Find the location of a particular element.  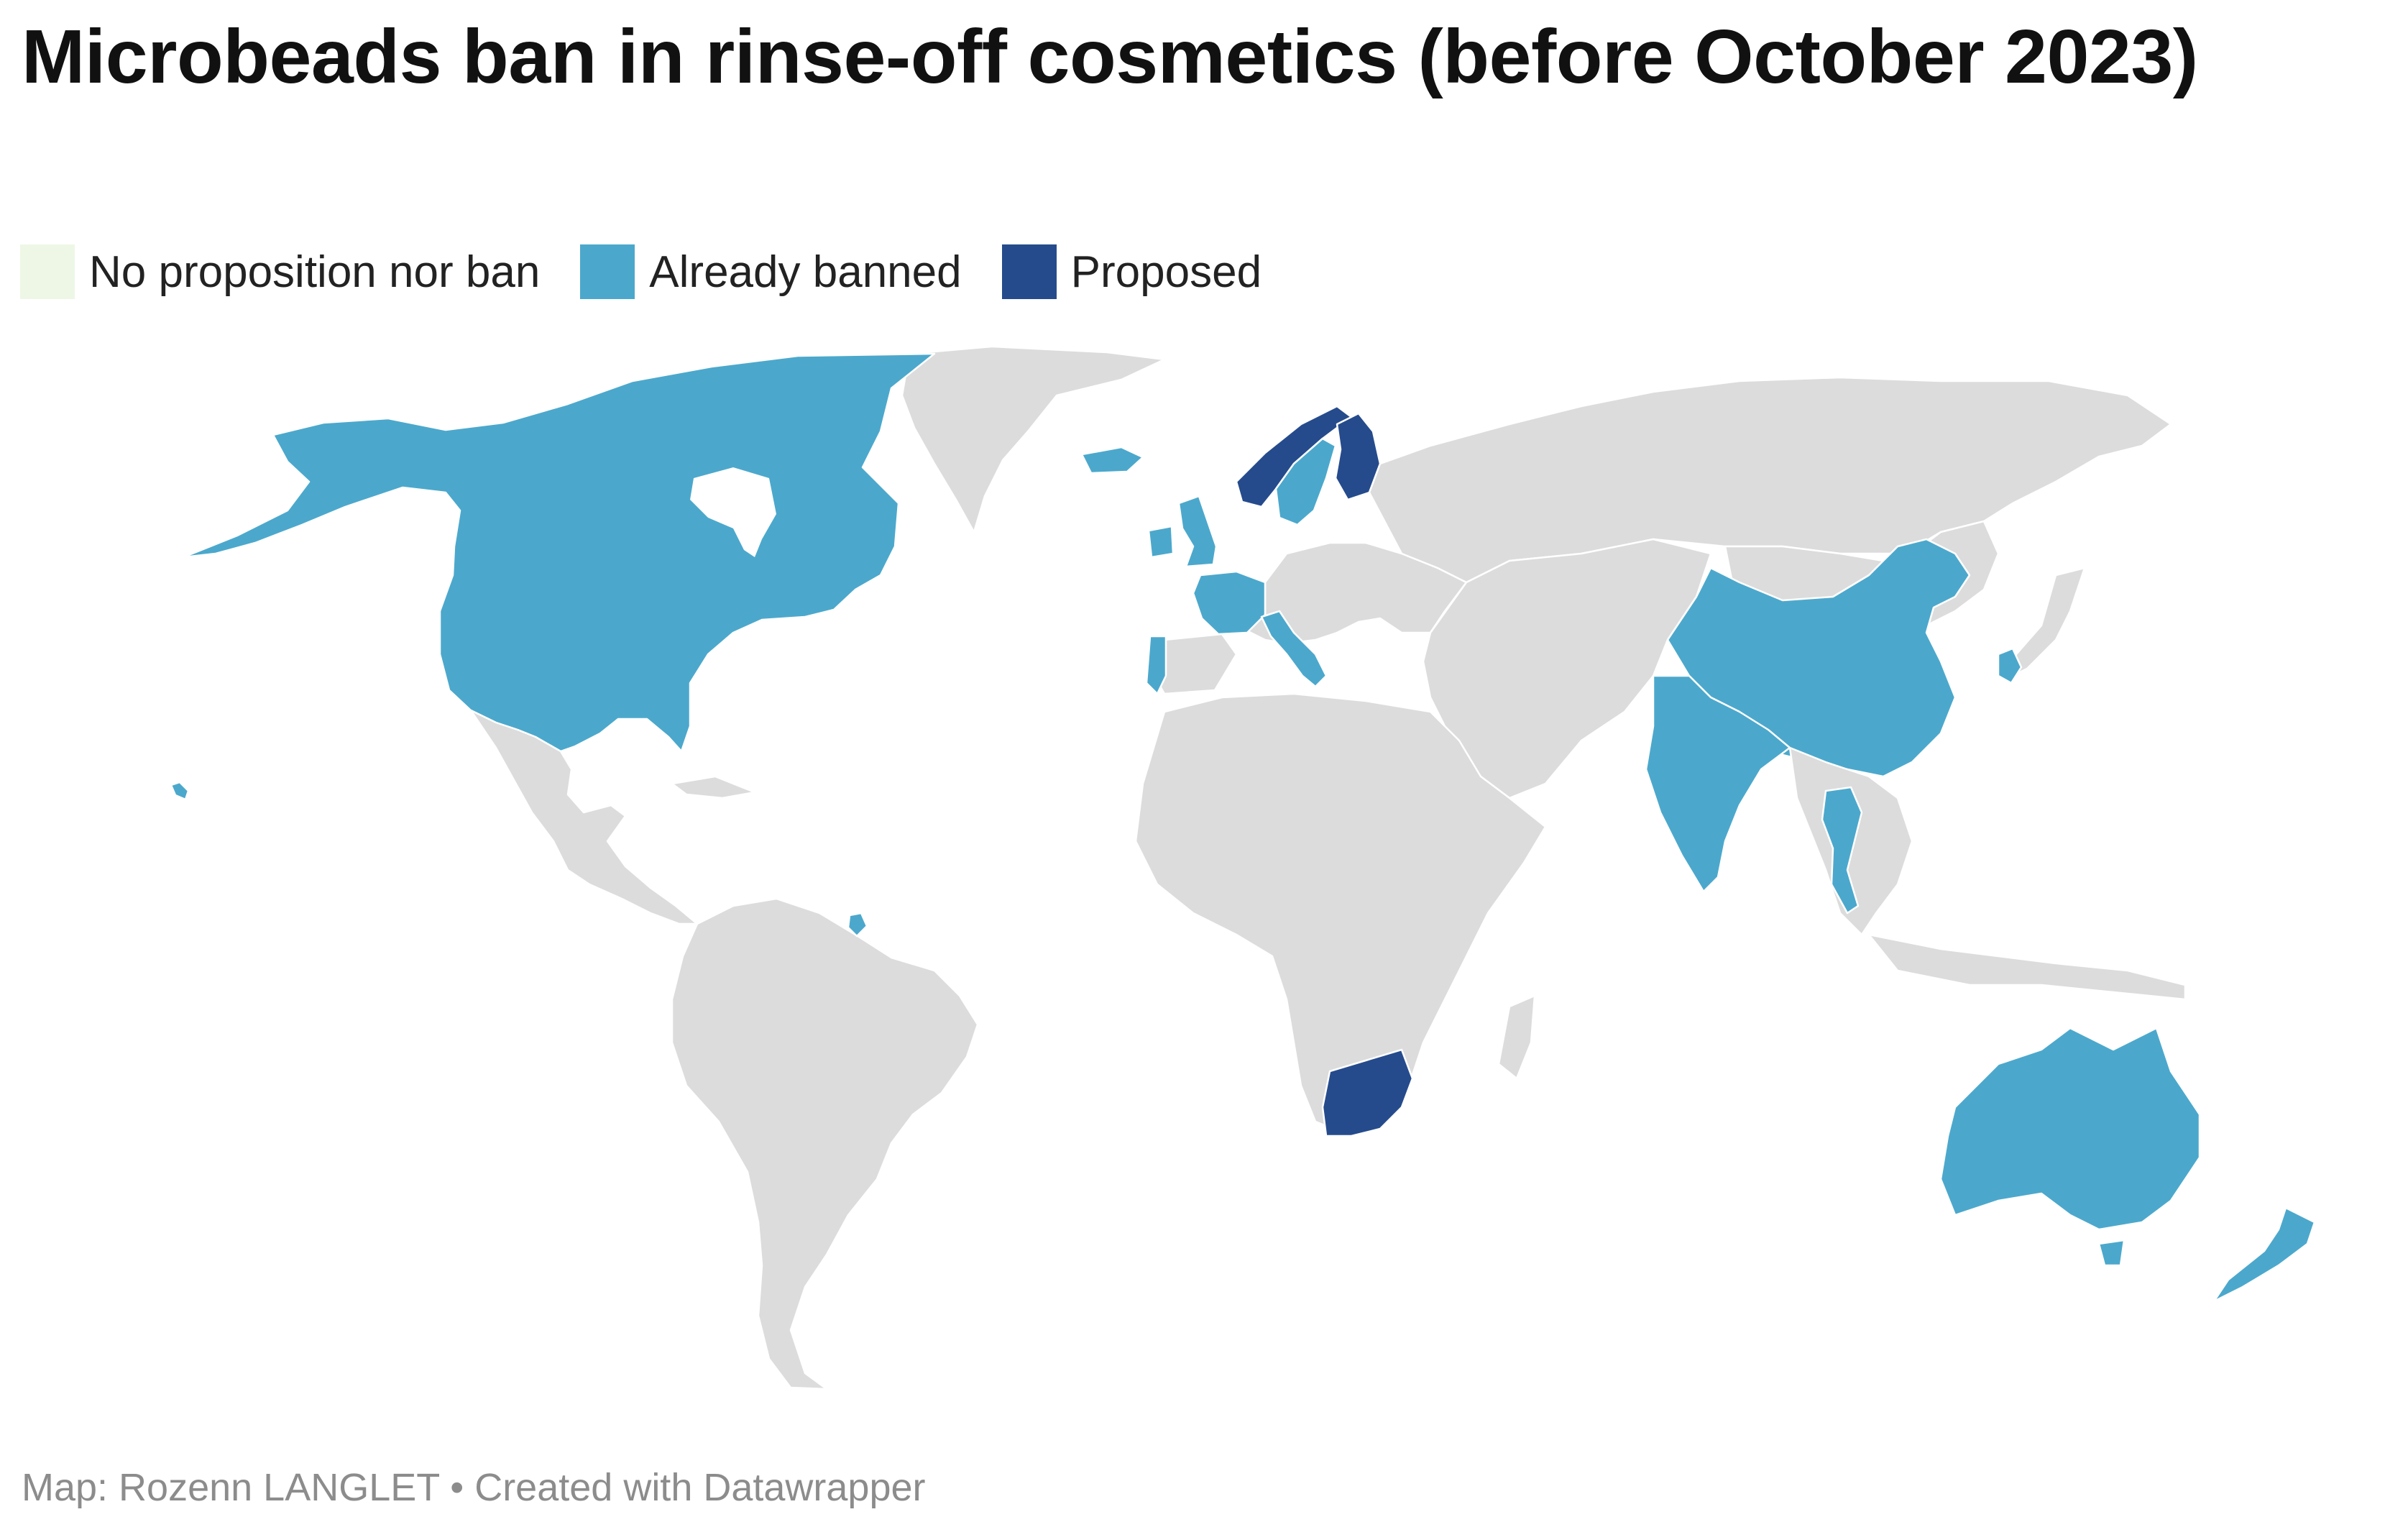

legend-swatch-proposed is located at coordinates (1029, 271).